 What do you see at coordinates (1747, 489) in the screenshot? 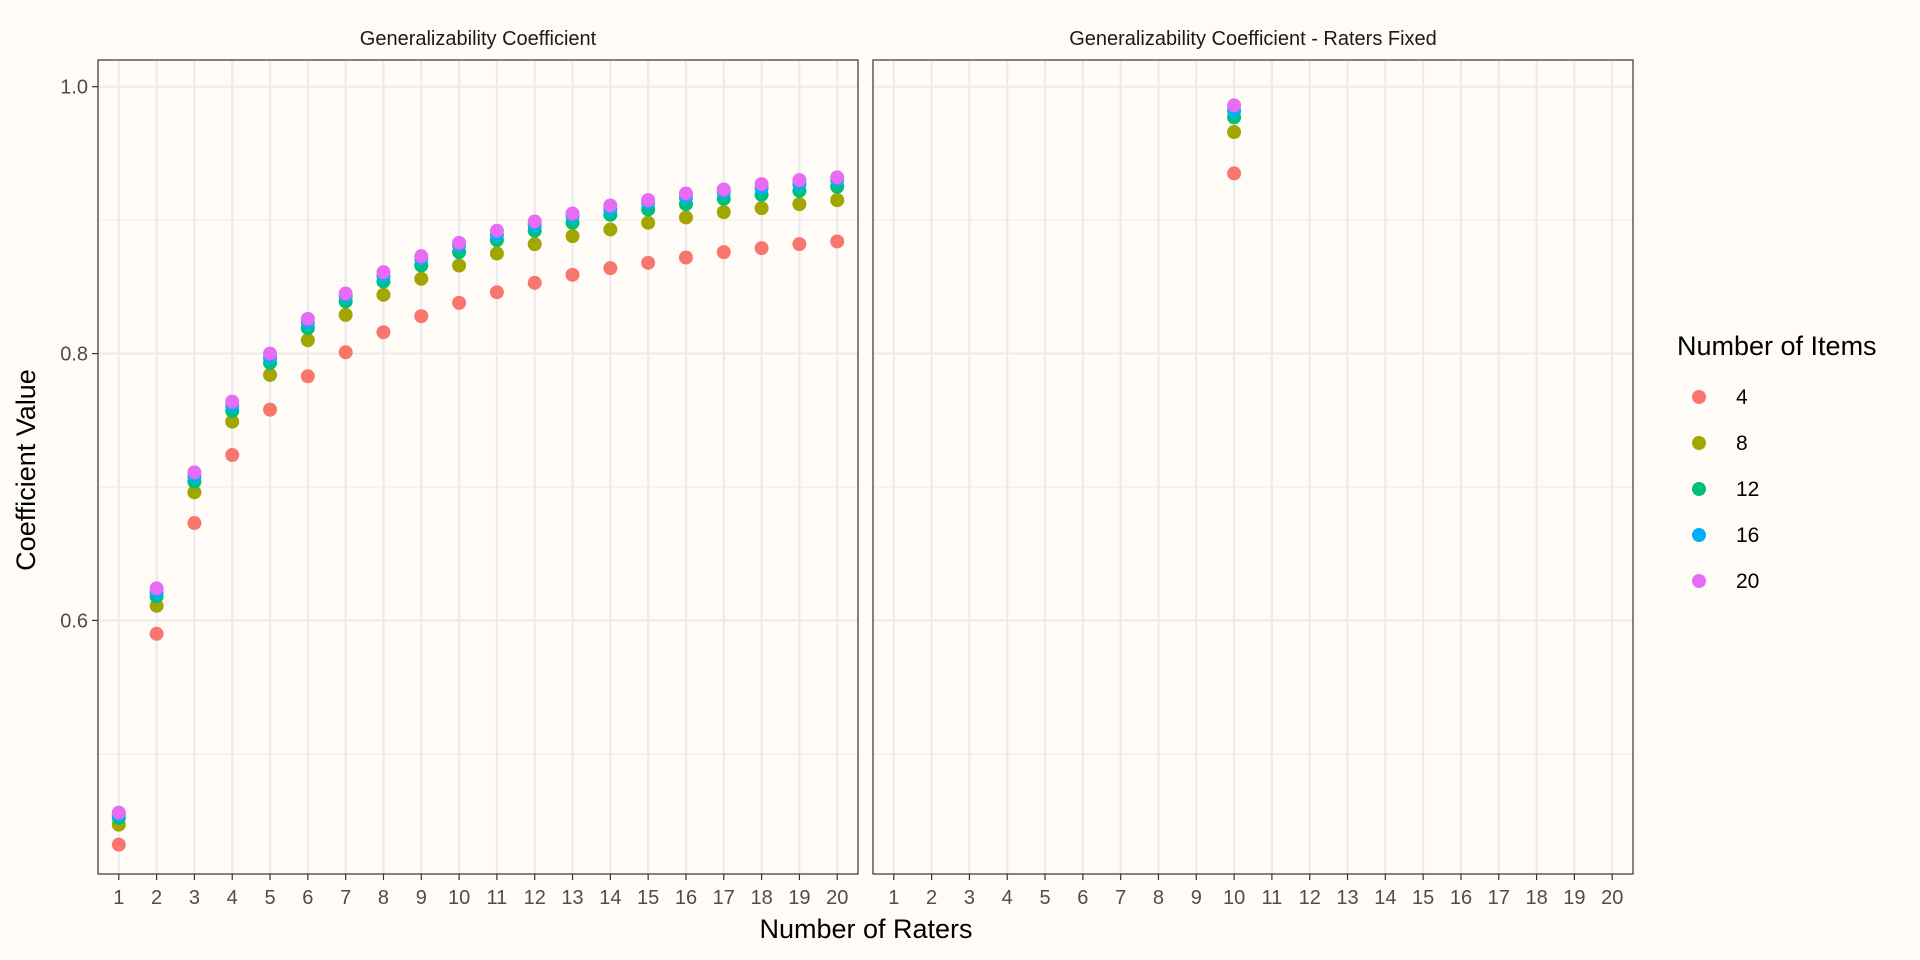
I see `legend-label-12: 12` at bounding box center [1747, 489].